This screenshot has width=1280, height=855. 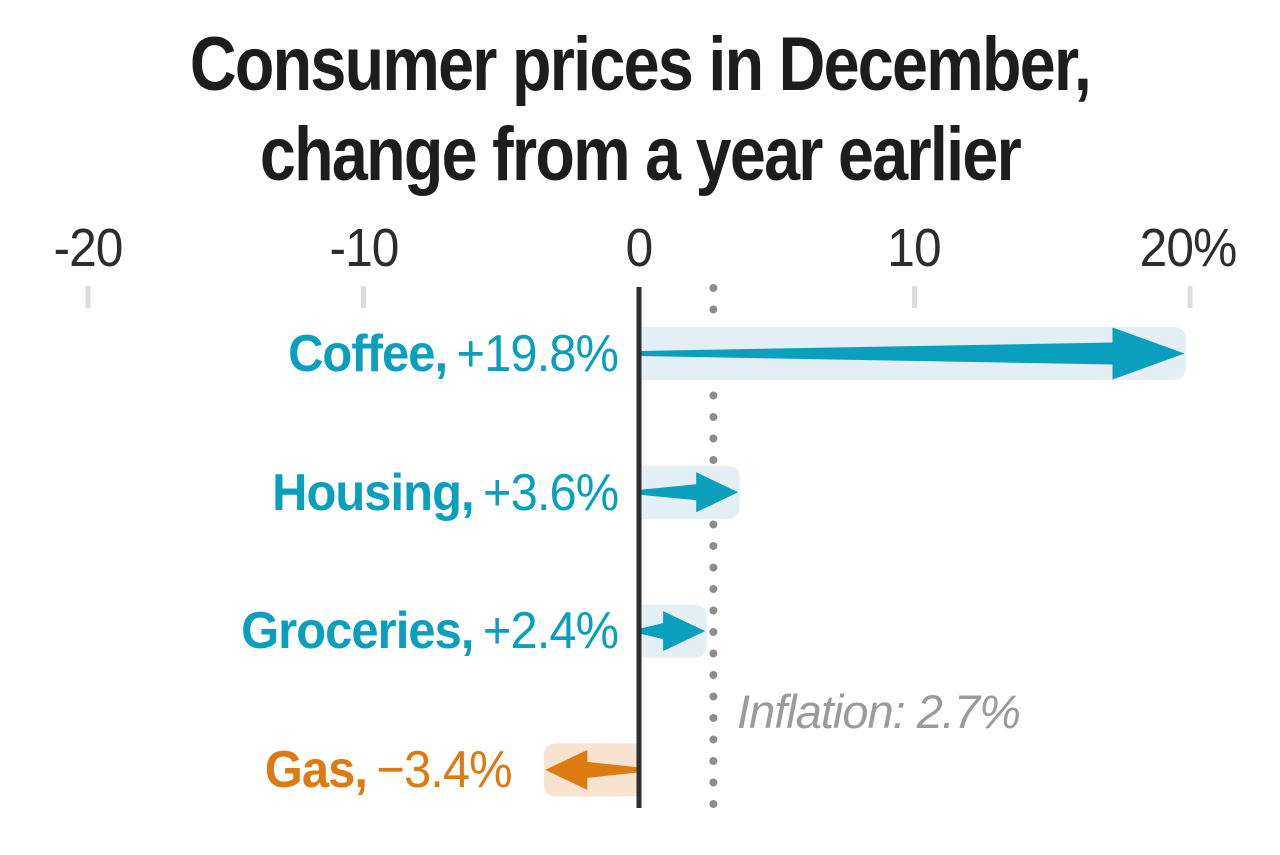 I want to click on row-label-groceries: Groceries, +2.4%, so click(x=429, y=631).